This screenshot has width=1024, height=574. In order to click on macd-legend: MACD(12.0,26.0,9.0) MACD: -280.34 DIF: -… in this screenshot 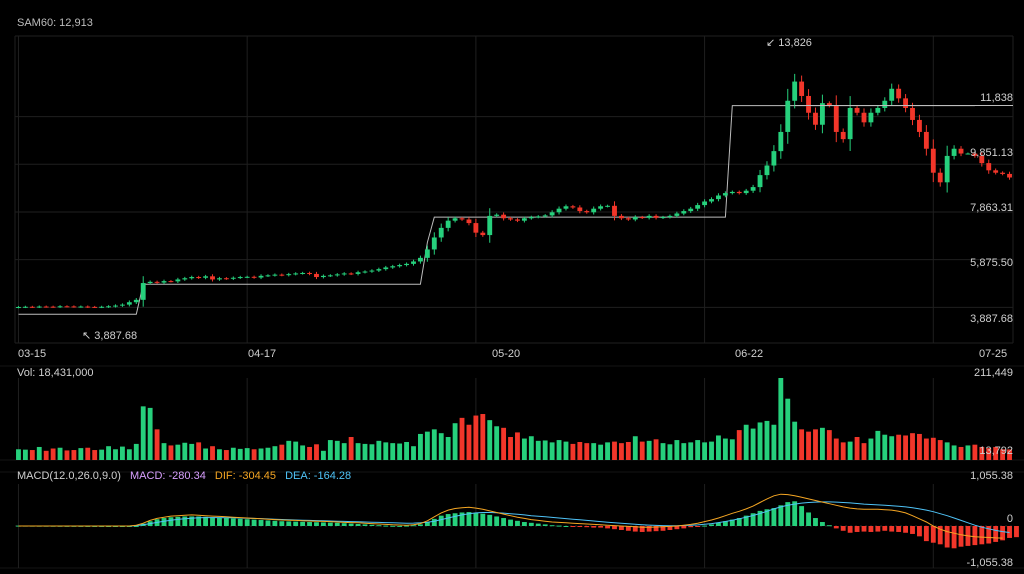, I will do `click(187, 476)`.